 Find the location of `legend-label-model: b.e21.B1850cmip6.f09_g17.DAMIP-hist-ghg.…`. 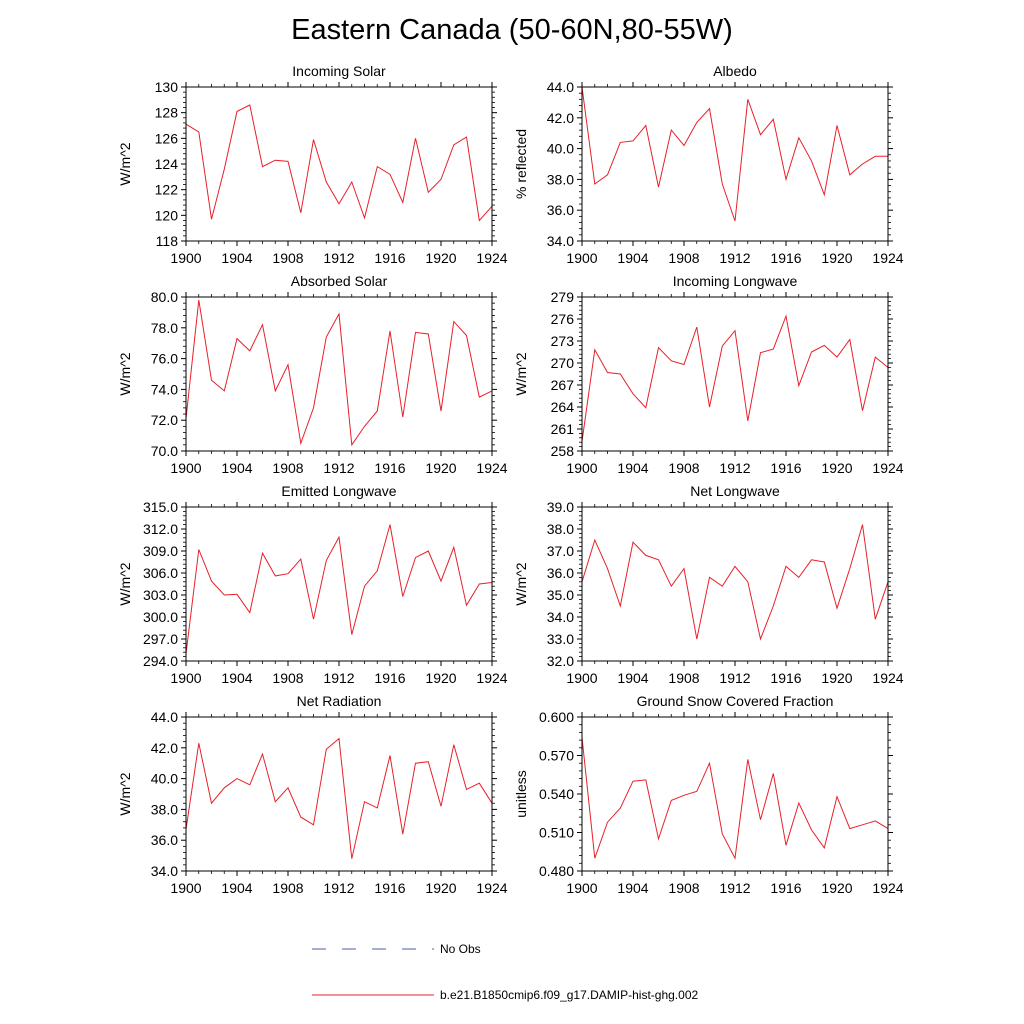

legend-label-model: b.e21.B1850cmip6.f09_g17.DAMIP-hist-ghg.… is located at coordinates (569, 995).